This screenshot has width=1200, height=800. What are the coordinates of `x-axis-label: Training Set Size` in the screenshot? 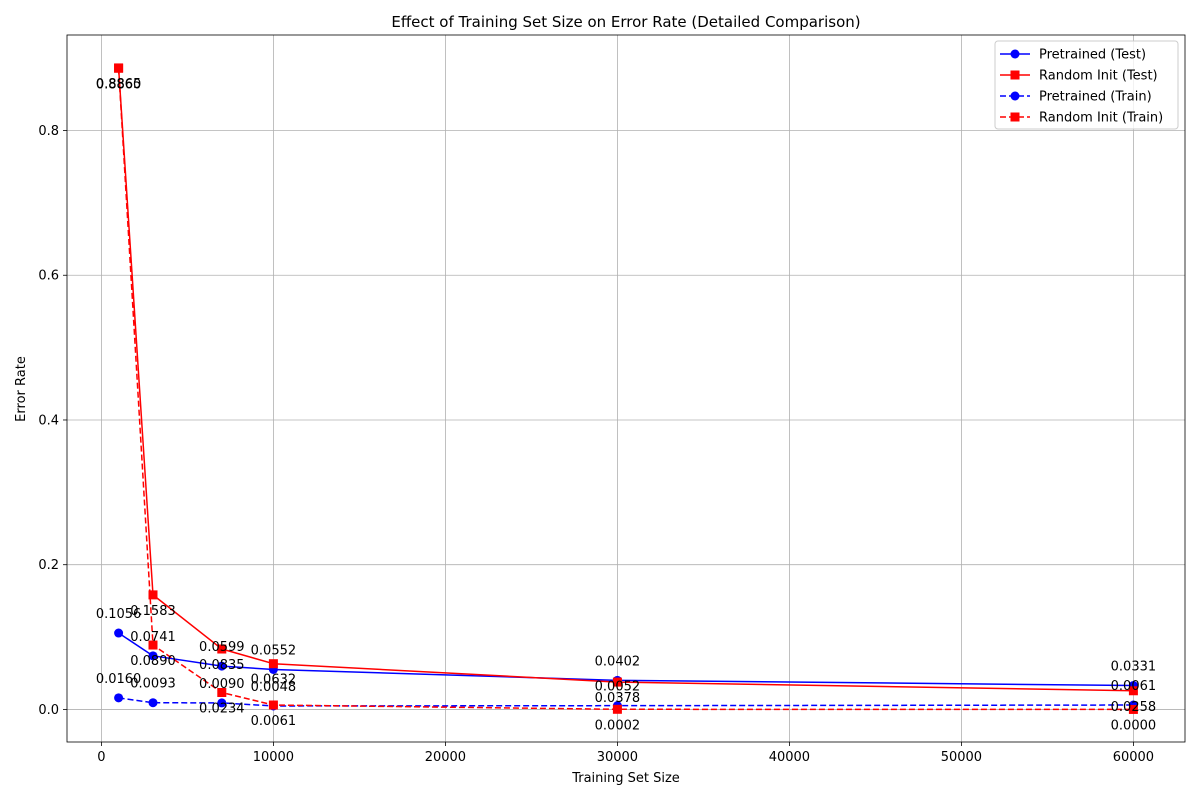 It's located at (625, 778).